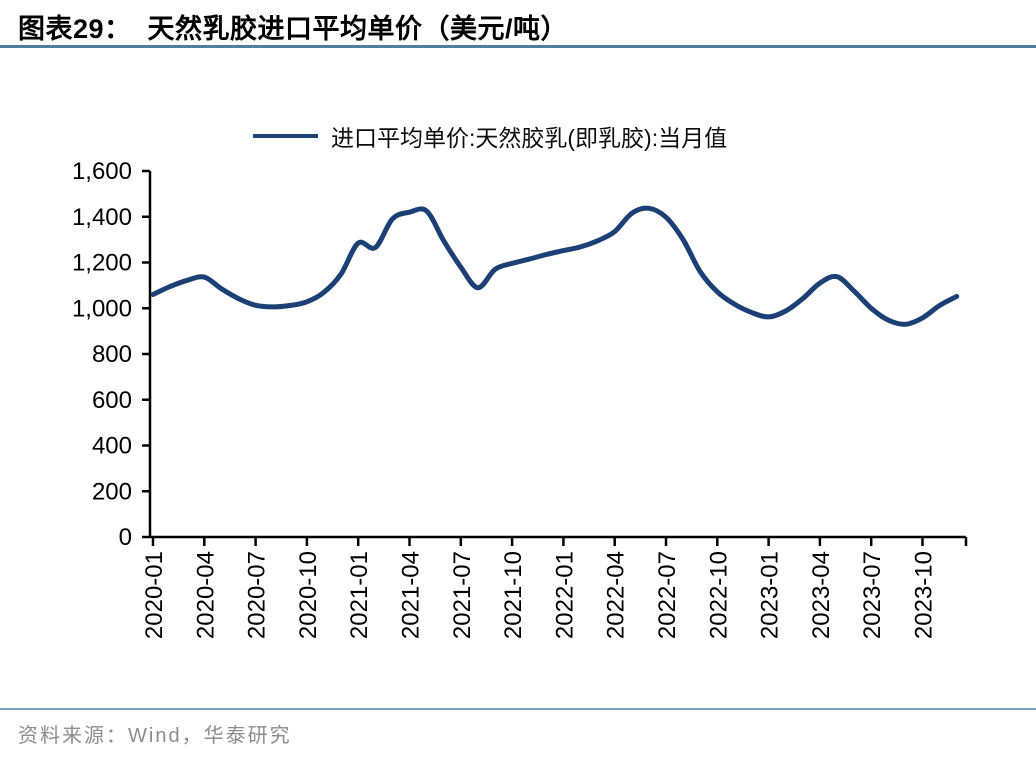 The image size is (1036, 760). I want to click on chart-legend: 进口平均单价:天然胶乳(即乳胶):当月值, so click(490, 136).